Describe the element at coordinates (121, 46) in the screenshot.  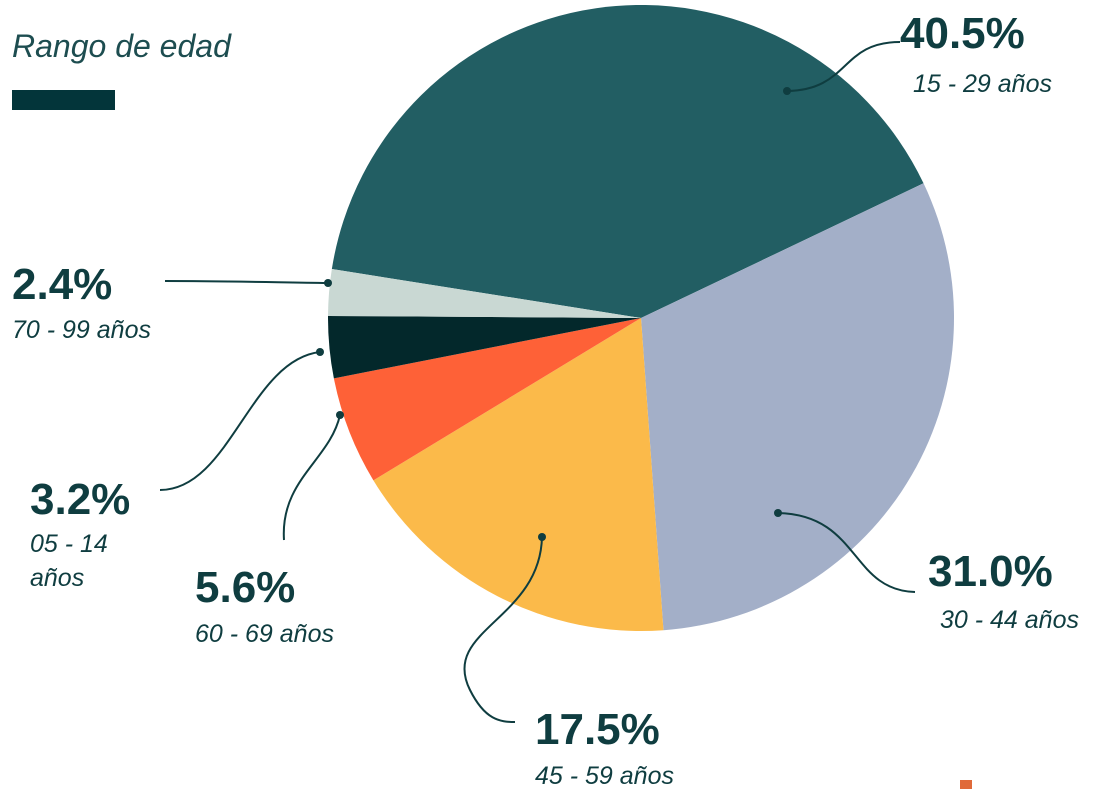
I see `chart-title: Rango de edad` at that location.